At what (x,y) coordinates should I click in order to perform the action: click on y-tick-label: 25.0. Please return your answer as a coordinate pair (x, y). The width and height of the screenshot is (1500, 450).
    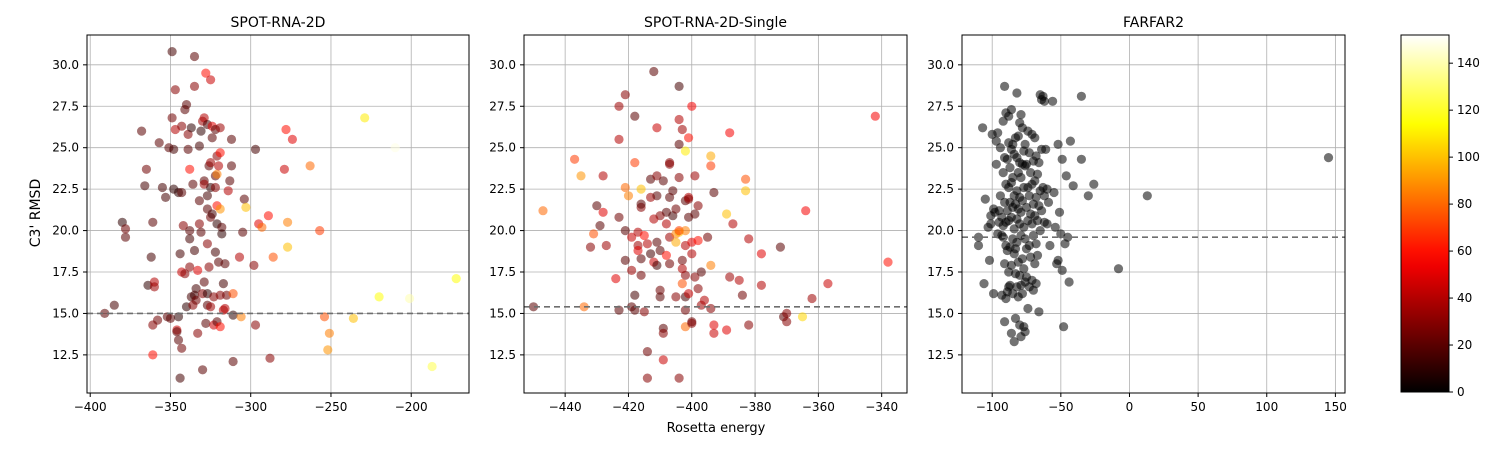
    Looking at the image, I should click on (502, 148).